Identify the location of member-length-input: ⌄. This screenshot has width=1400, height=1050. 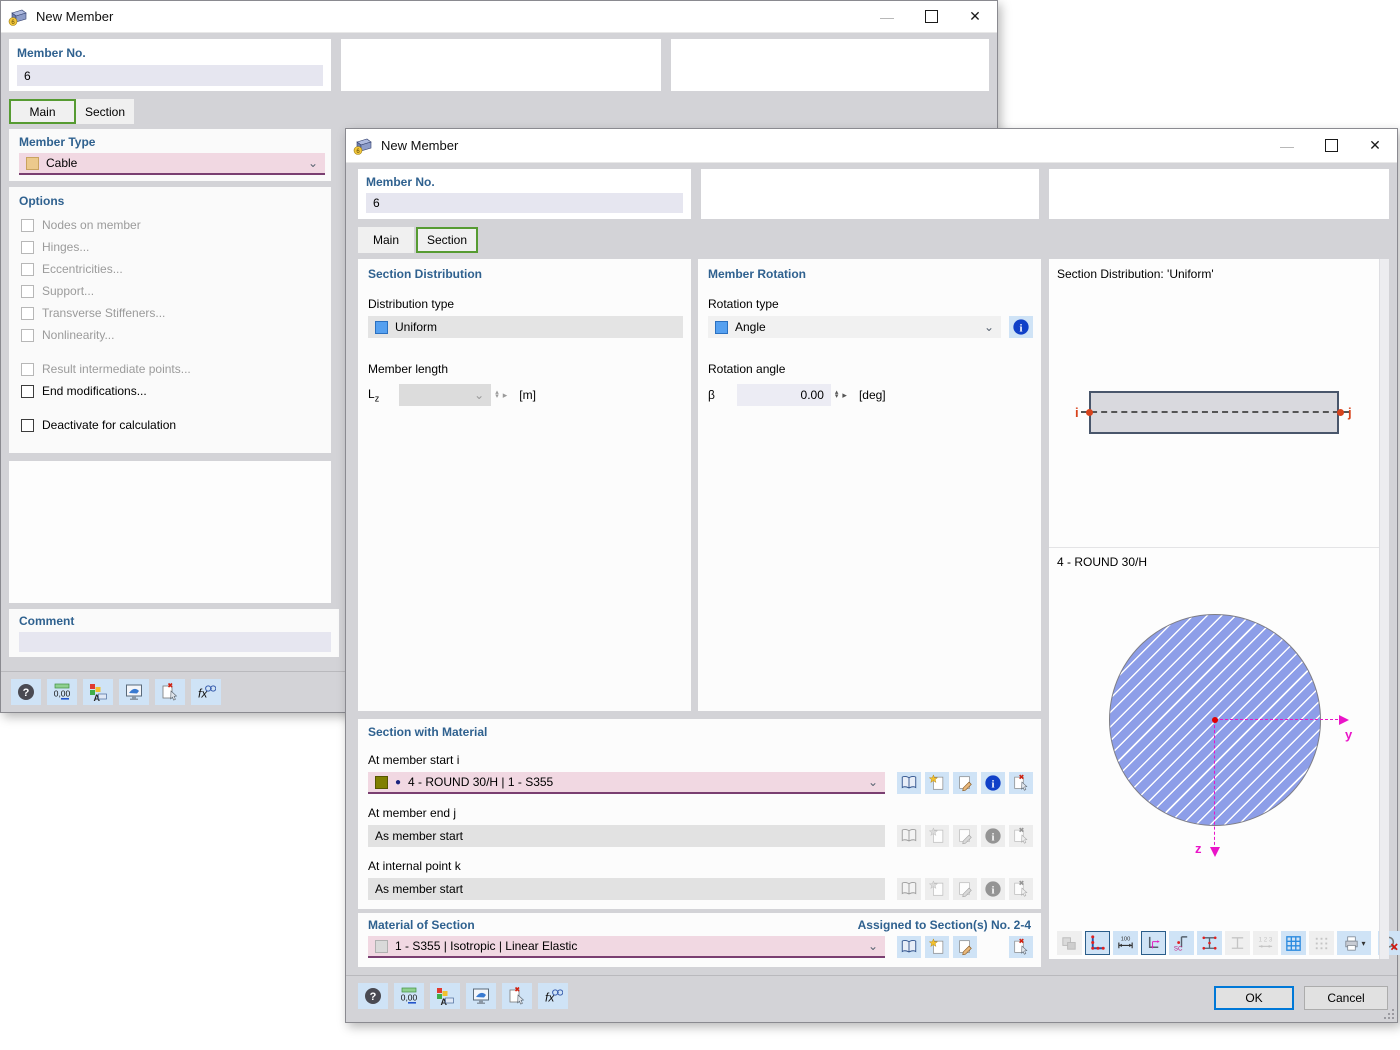
(445, 395).